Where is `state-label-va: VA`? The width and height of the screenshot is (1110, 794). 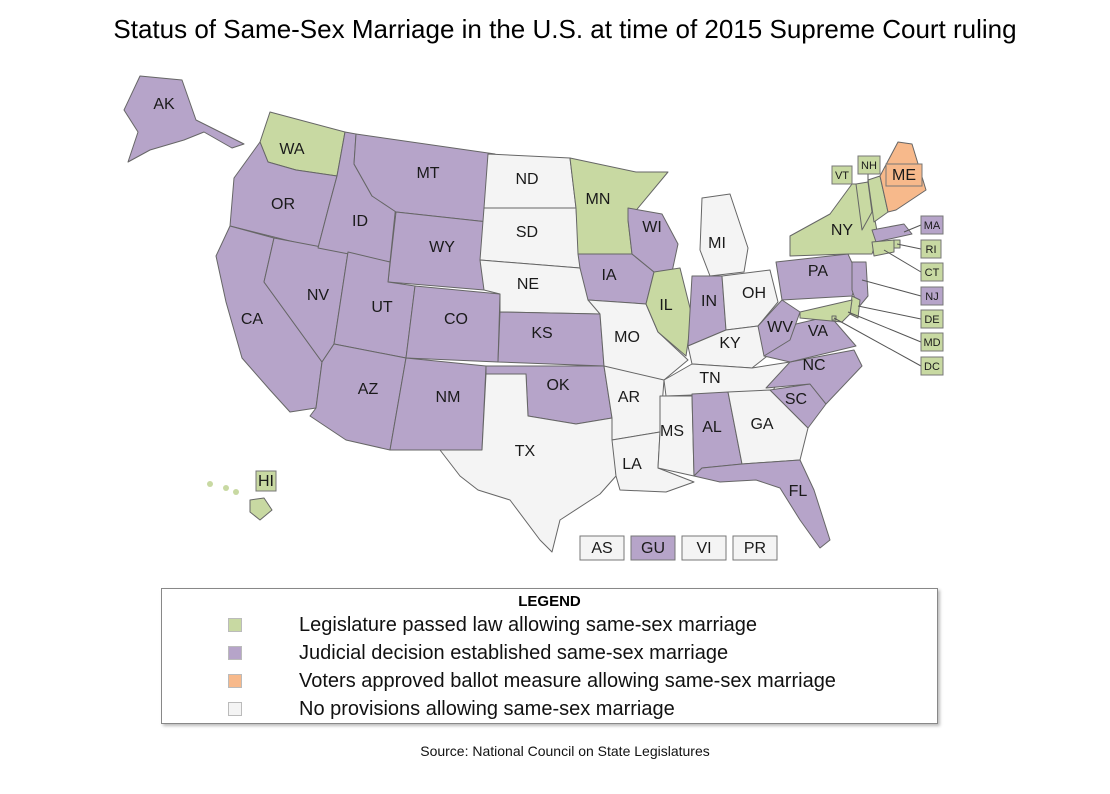
state-label-va: VA is located at coordinates (818, 331).